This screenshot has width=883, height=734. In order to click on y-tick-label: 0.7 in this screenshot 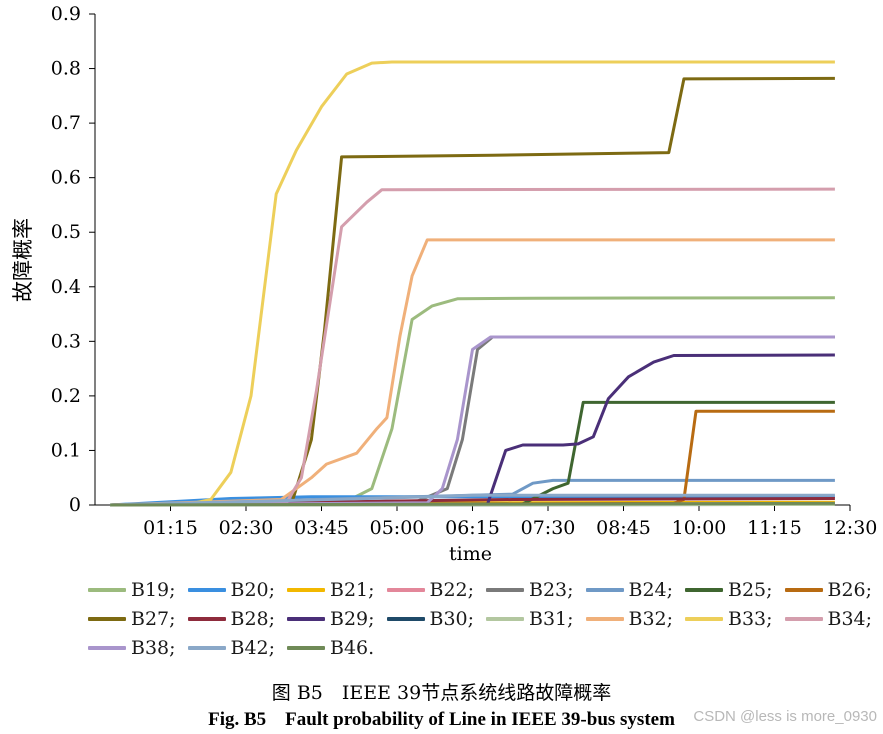, I will do `click(66, 123)`.